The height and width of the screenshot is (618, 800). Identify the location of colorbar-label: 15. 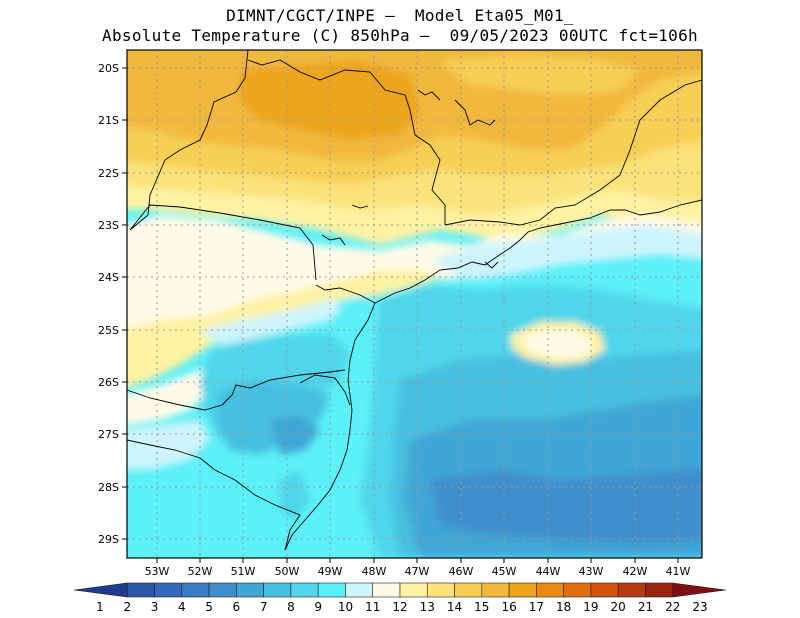
(481, 607).